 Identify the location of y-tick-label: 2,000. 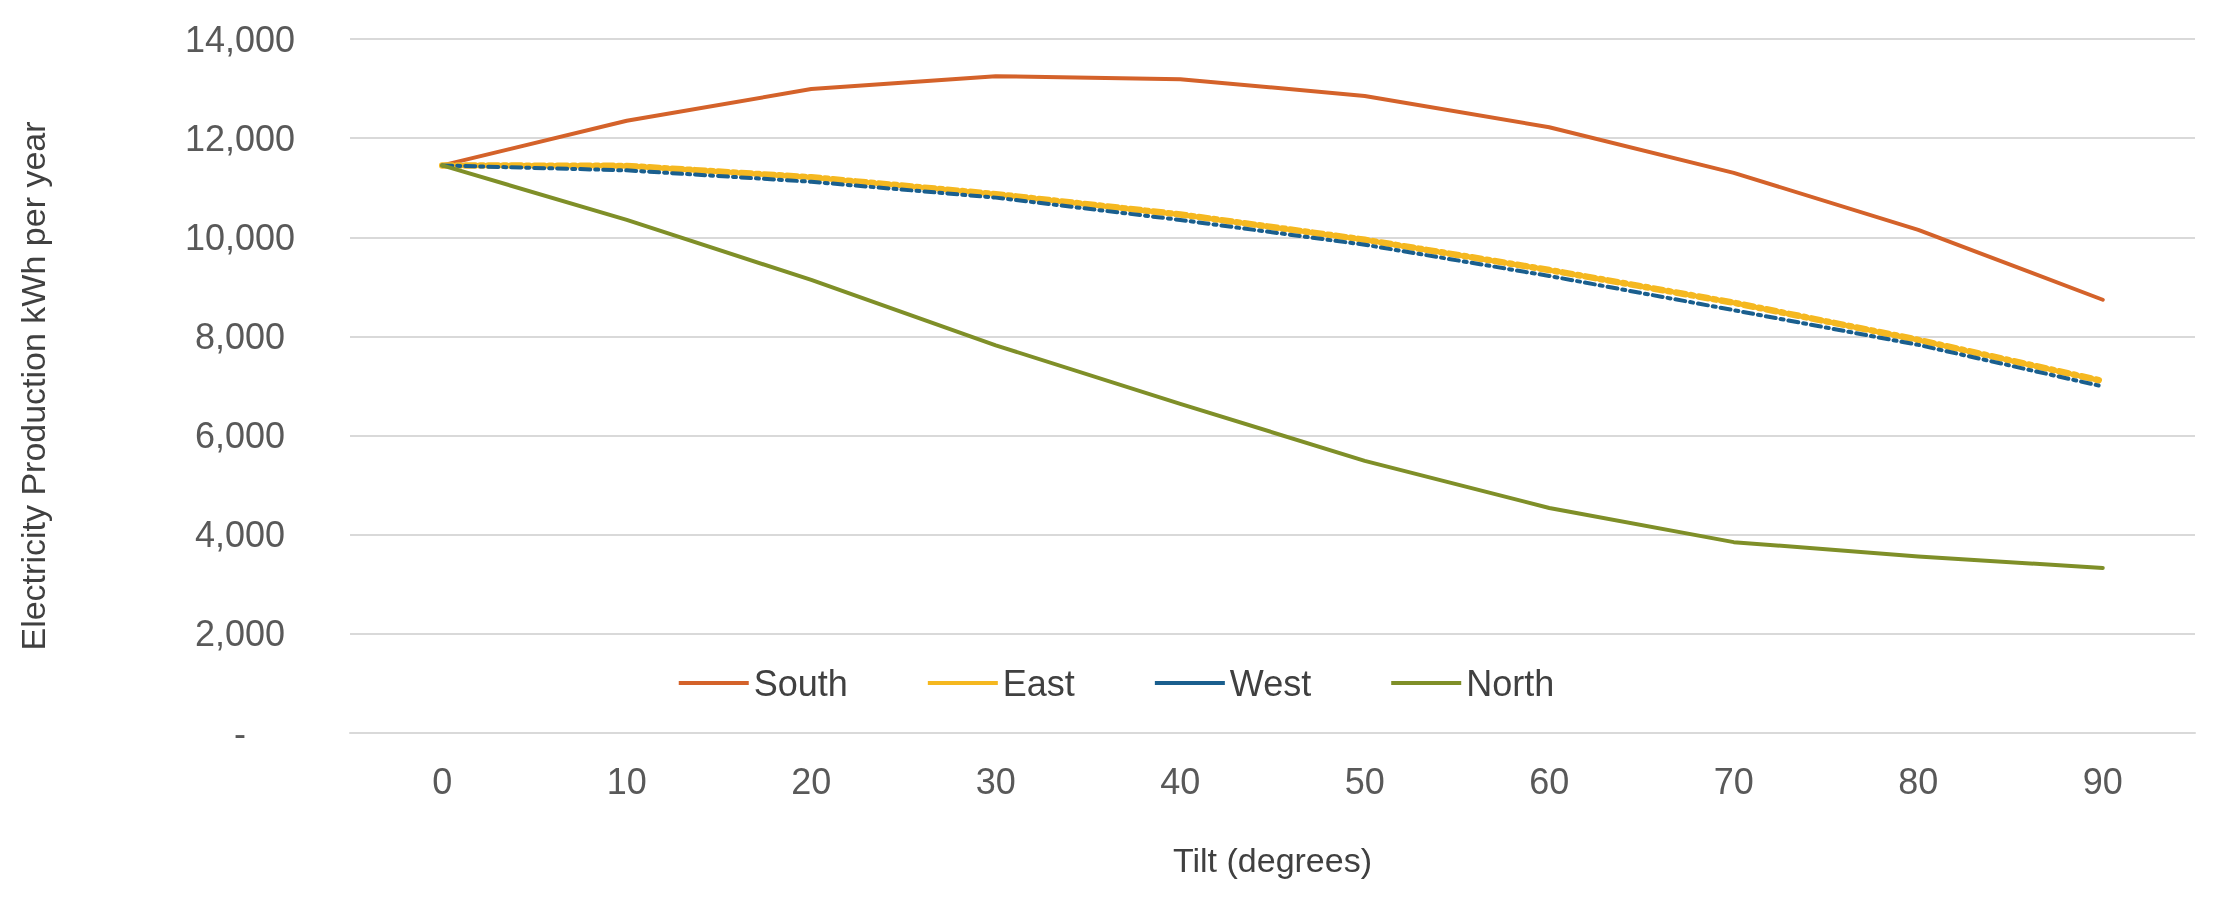
(240, 634).